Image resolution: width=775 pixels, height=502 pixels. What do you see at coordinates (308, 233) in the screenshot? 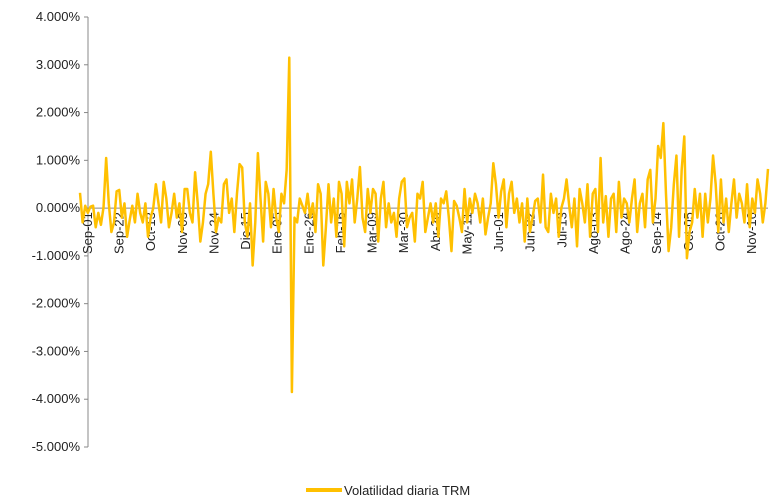
I see `x-tick-label: Ene-26` at bounding box center [308, 233].